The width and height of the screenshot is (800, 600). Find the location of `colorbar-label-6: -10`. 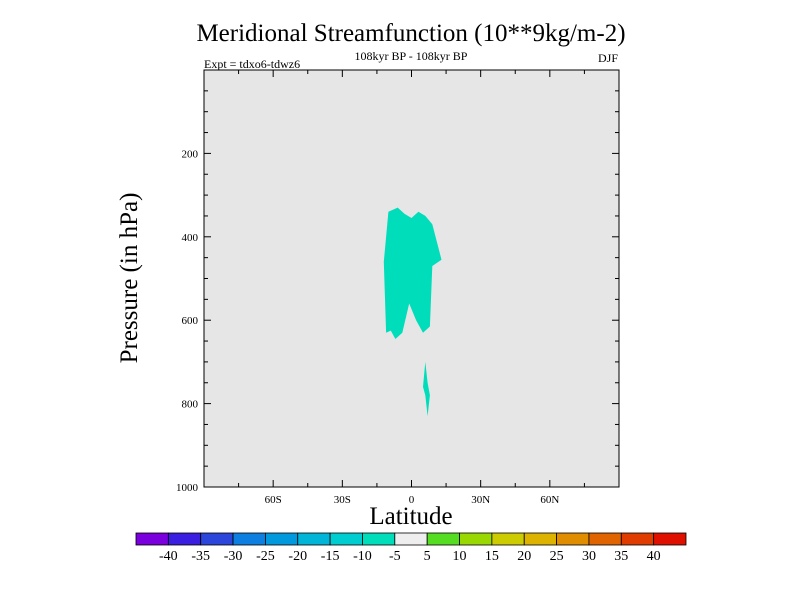

colorbar-label-6: -10 is located at coordinates (362, 556).